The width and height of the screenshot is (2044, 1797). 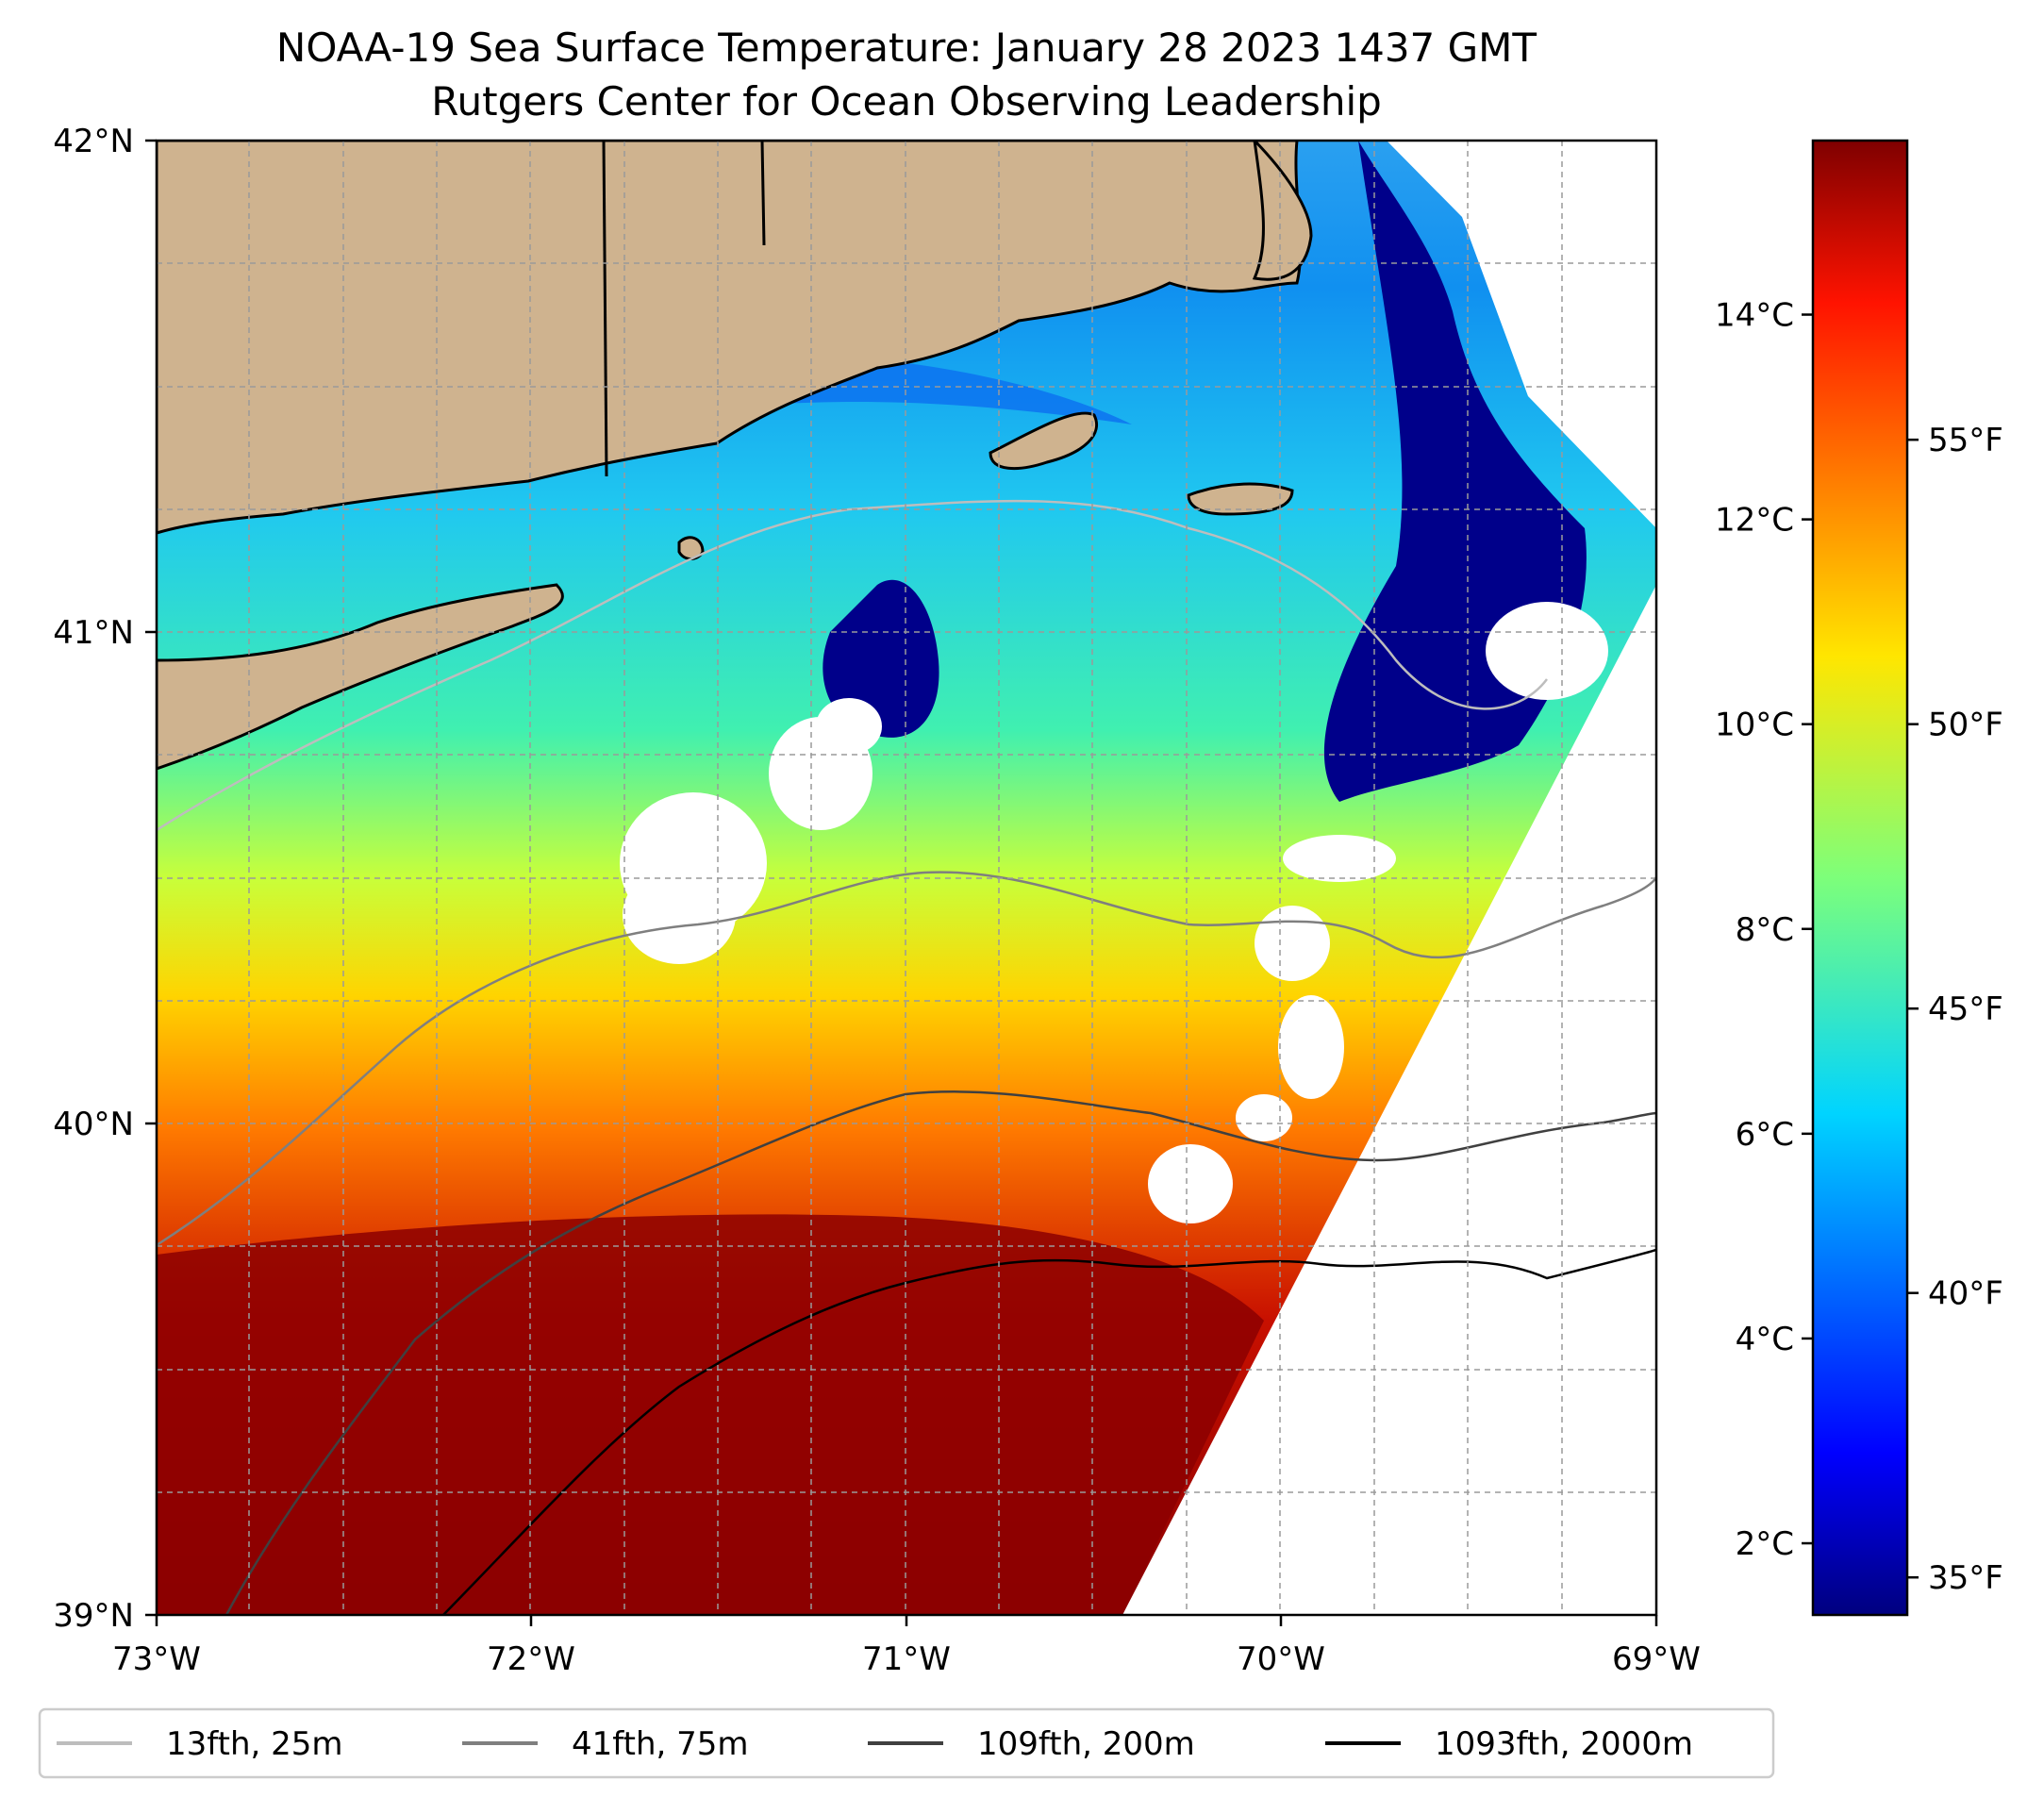 I want to click on legend-label-25m: 13fth, 25m, so click(x=255, y=1744).